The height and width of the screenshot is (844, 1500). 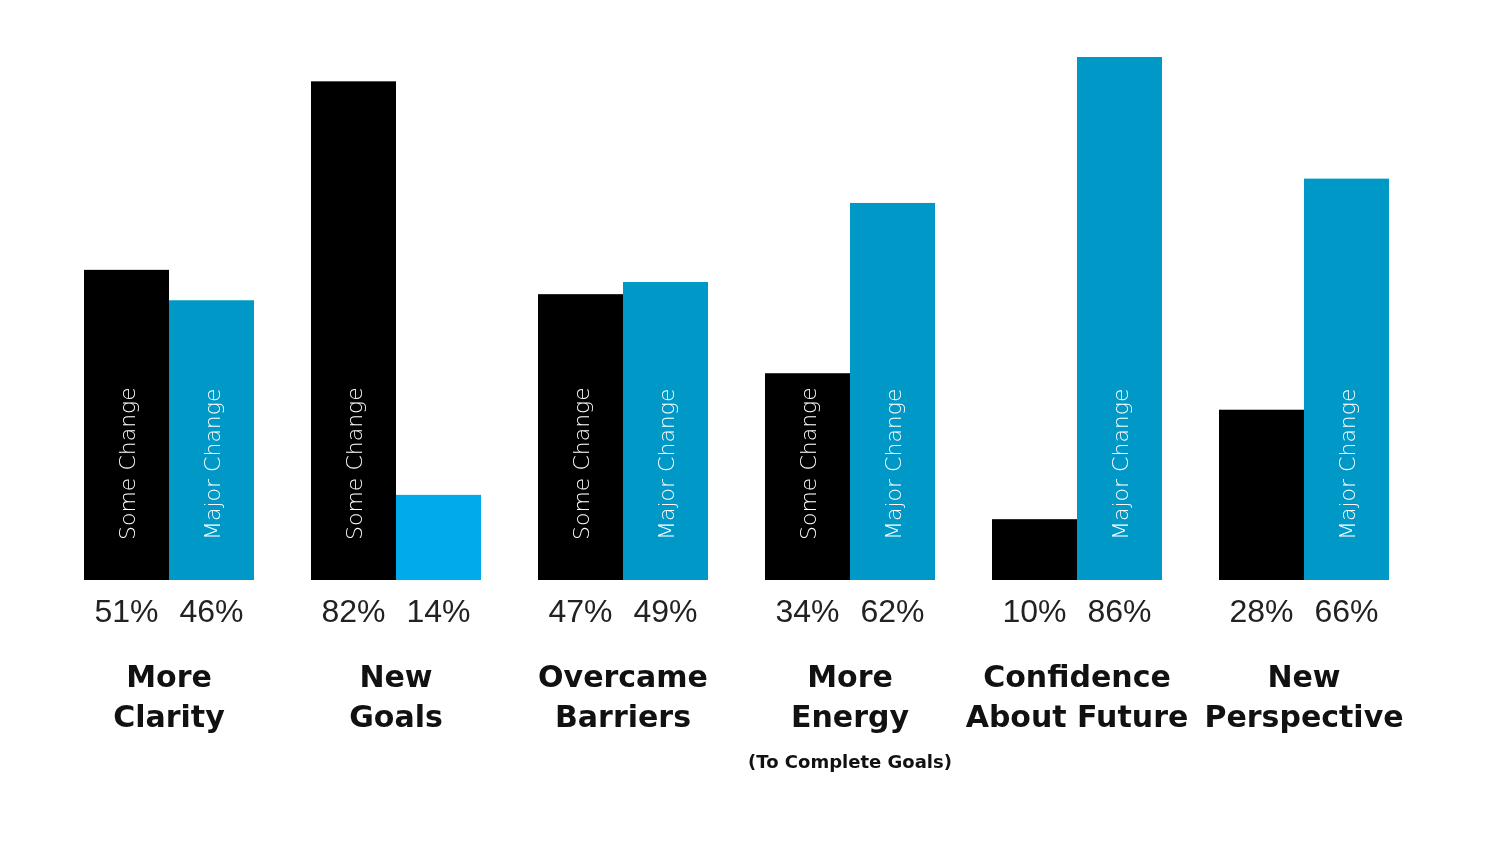 I want to click on series-label: Major Change, so click(x=212, y=464).